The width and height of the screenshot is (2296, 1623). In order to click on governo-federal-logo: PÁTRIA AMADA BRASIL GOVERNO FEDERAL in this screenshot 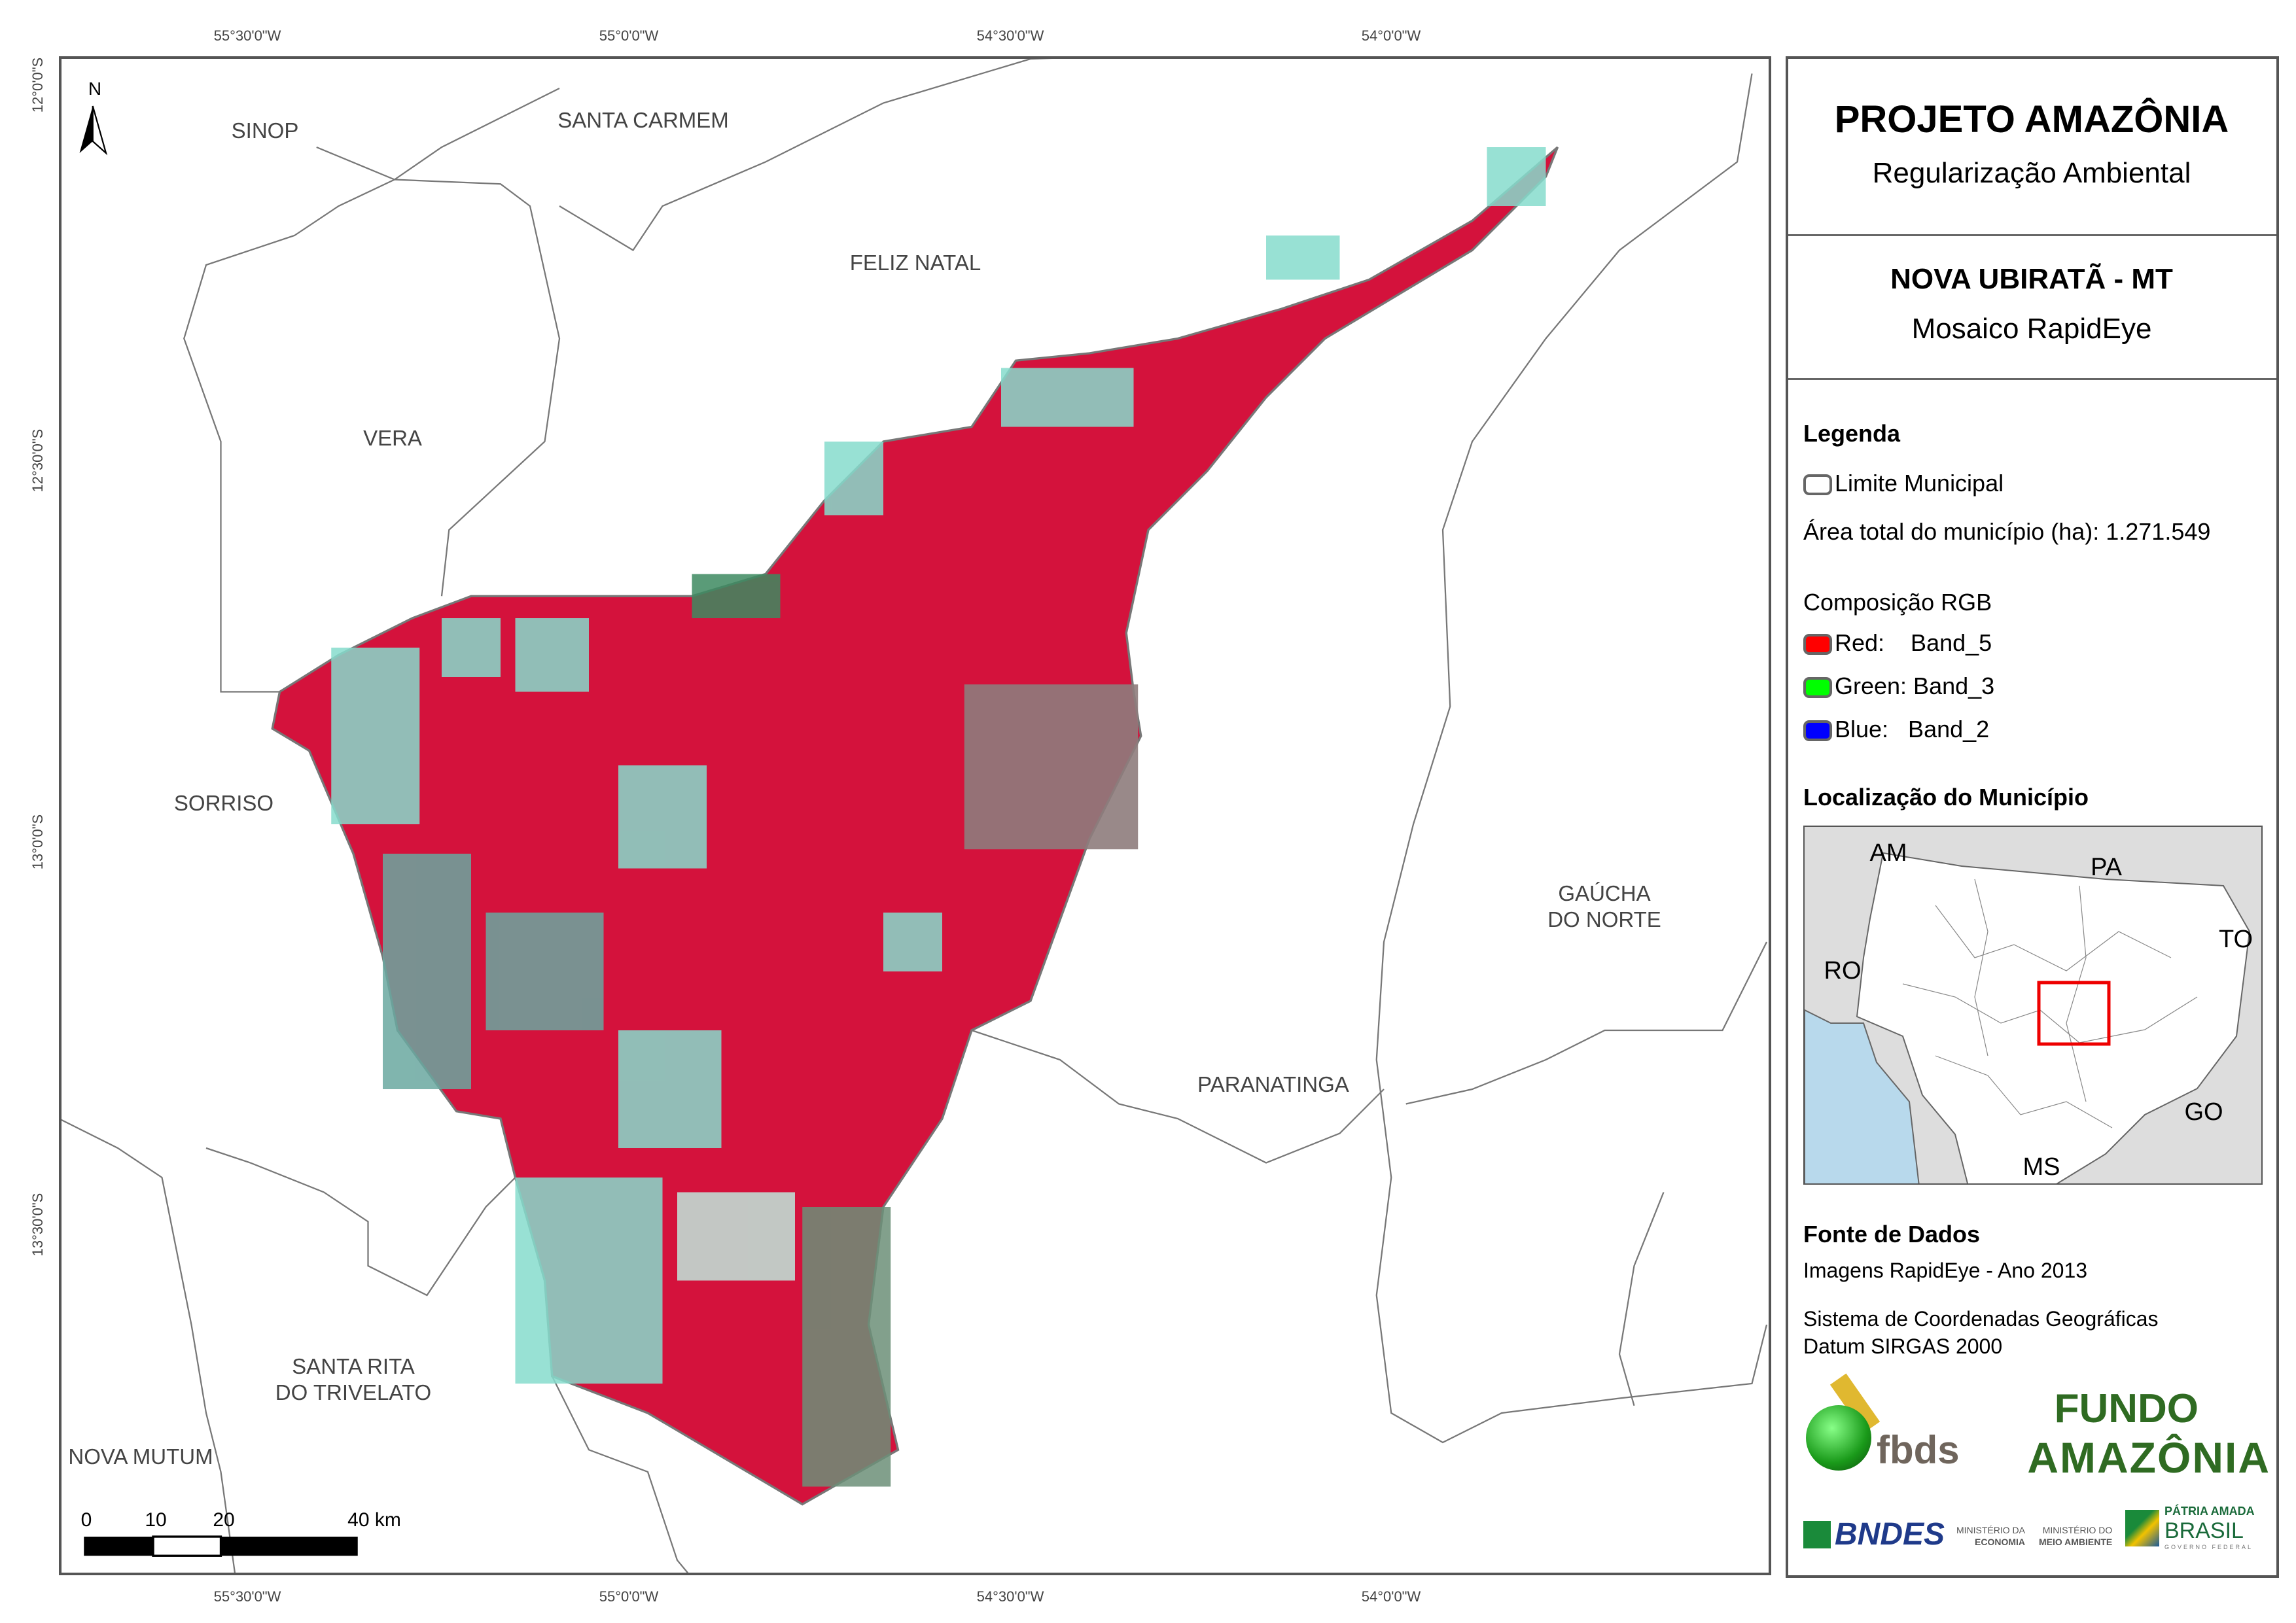, I will do `click(2190, 1528)`.